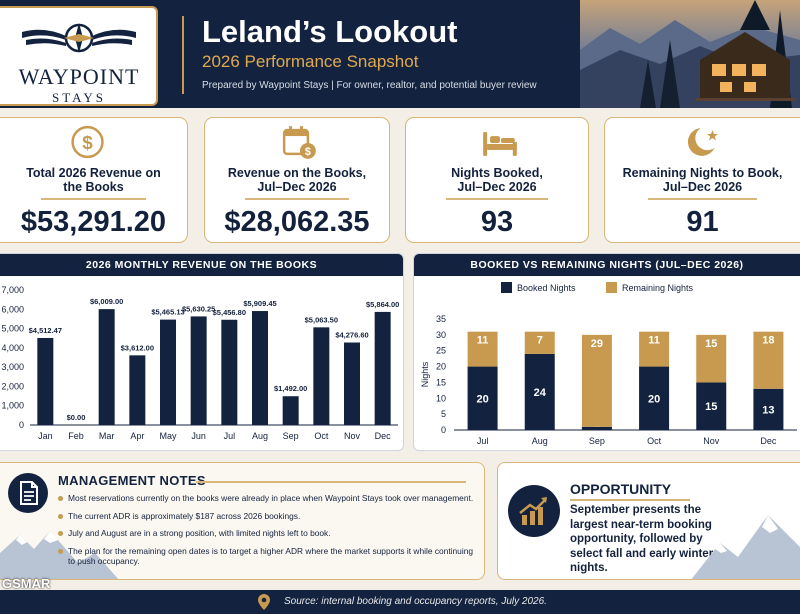 This screenshot has height=614, width=800. Describe the element at coordinates (45, 330) in the screenshot. I see `bar-value-label: $4,512.47` at that location.